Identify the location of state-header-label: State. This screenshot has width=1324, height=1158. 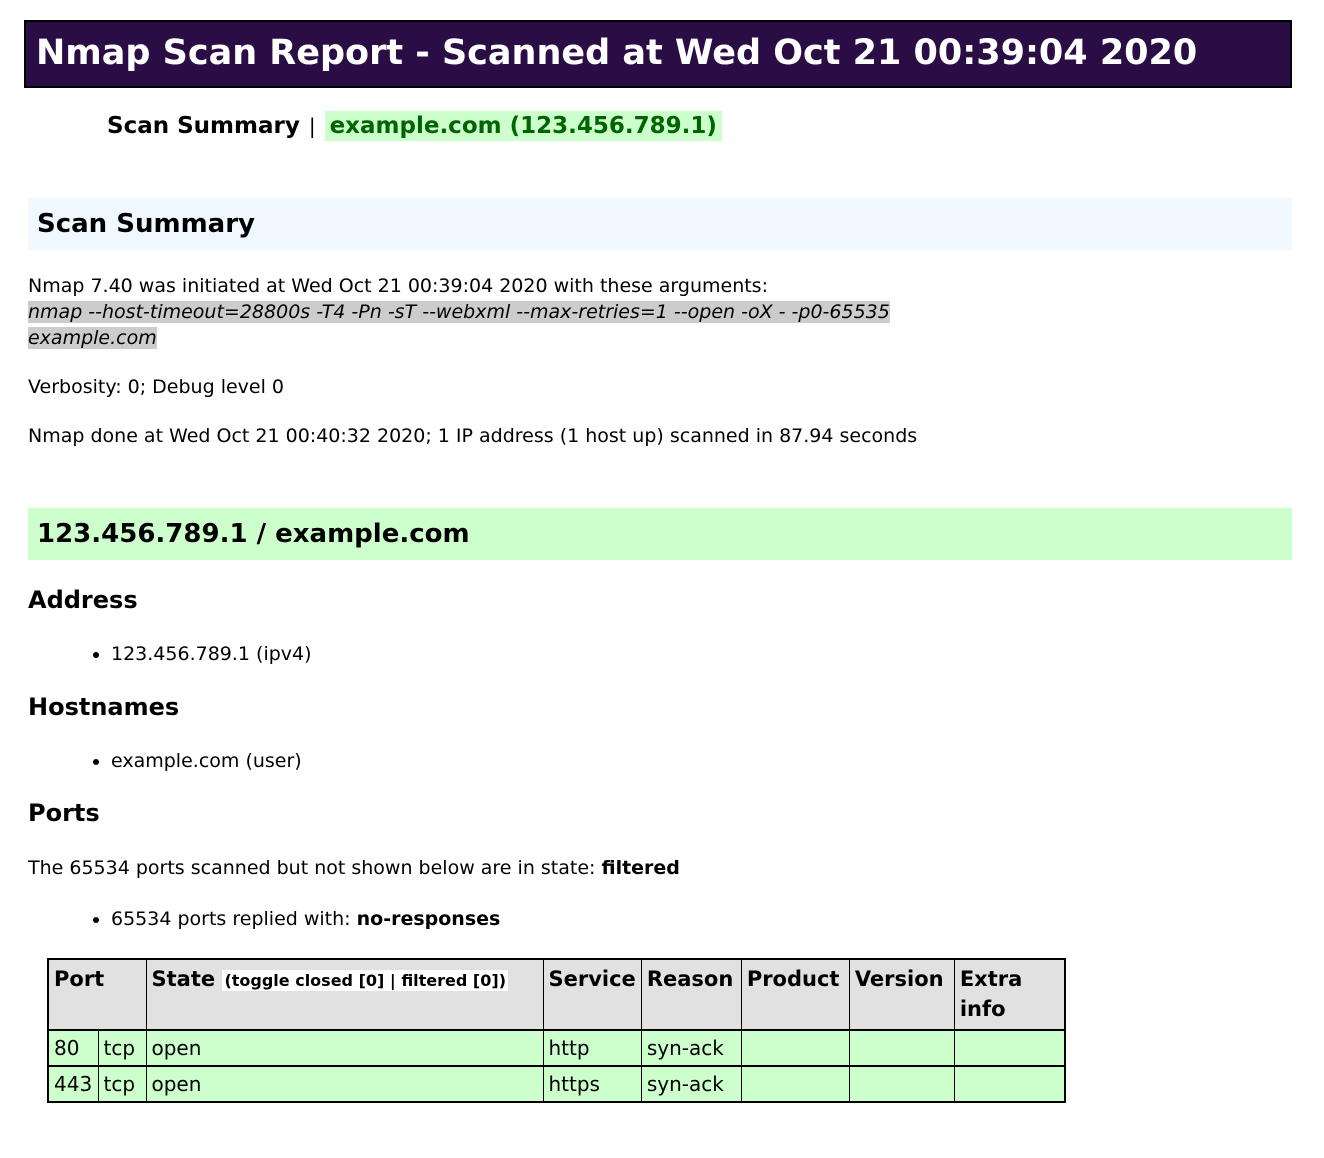
(183, 979).